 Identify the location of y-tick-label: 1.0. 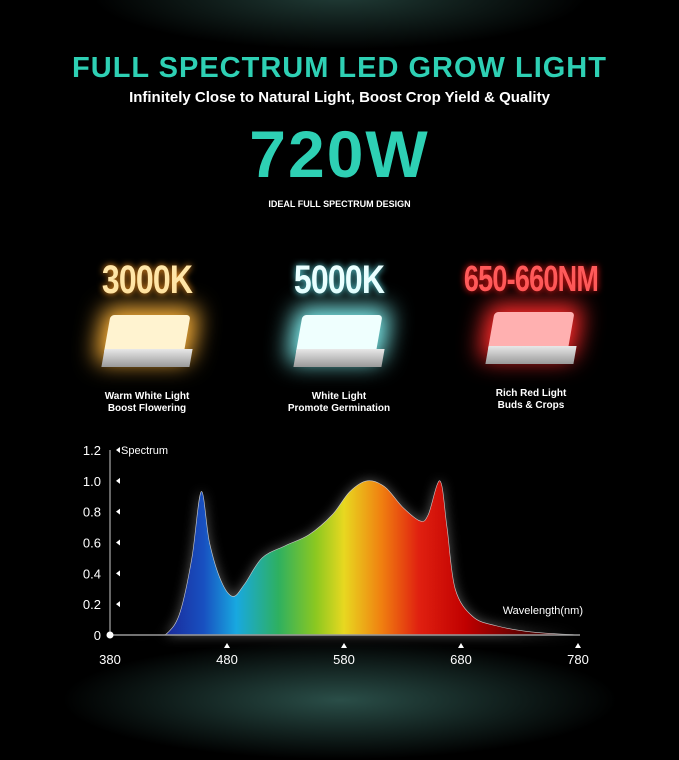
(92, 481).